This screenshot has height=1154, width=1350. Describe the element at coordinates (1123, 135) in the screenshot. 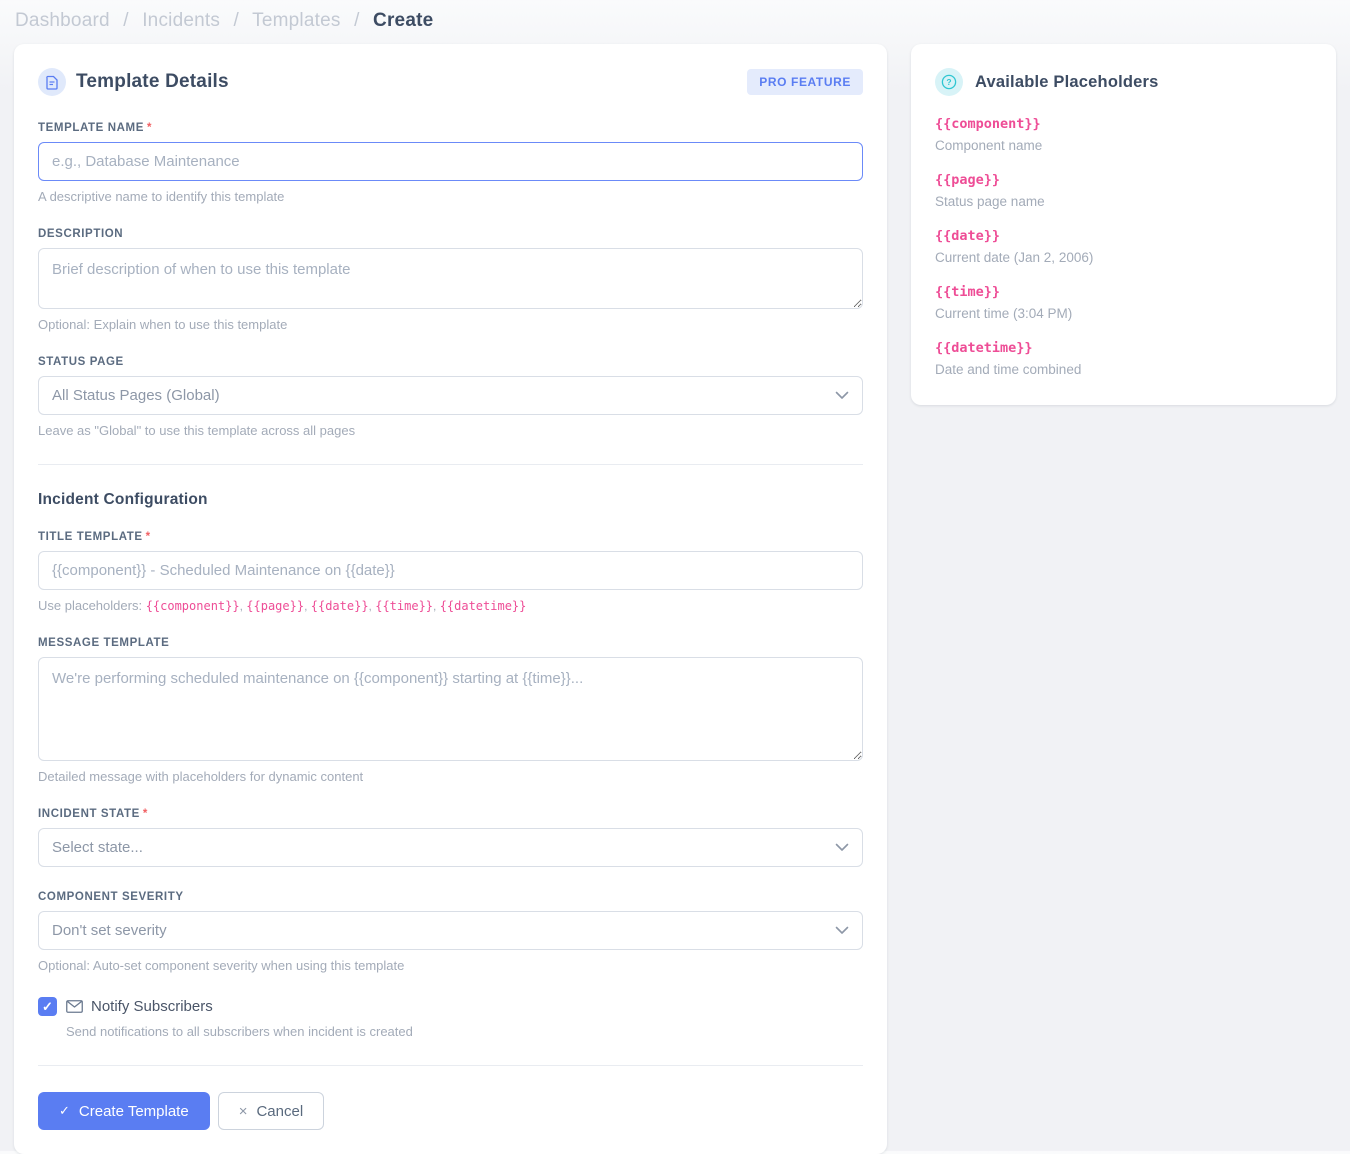

I see `placeholder-item-component: {{component}} Component name` at that location.